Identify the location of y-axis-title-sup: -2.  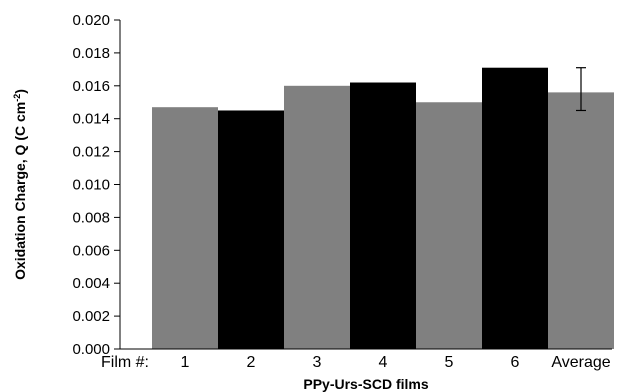
(17, 98).